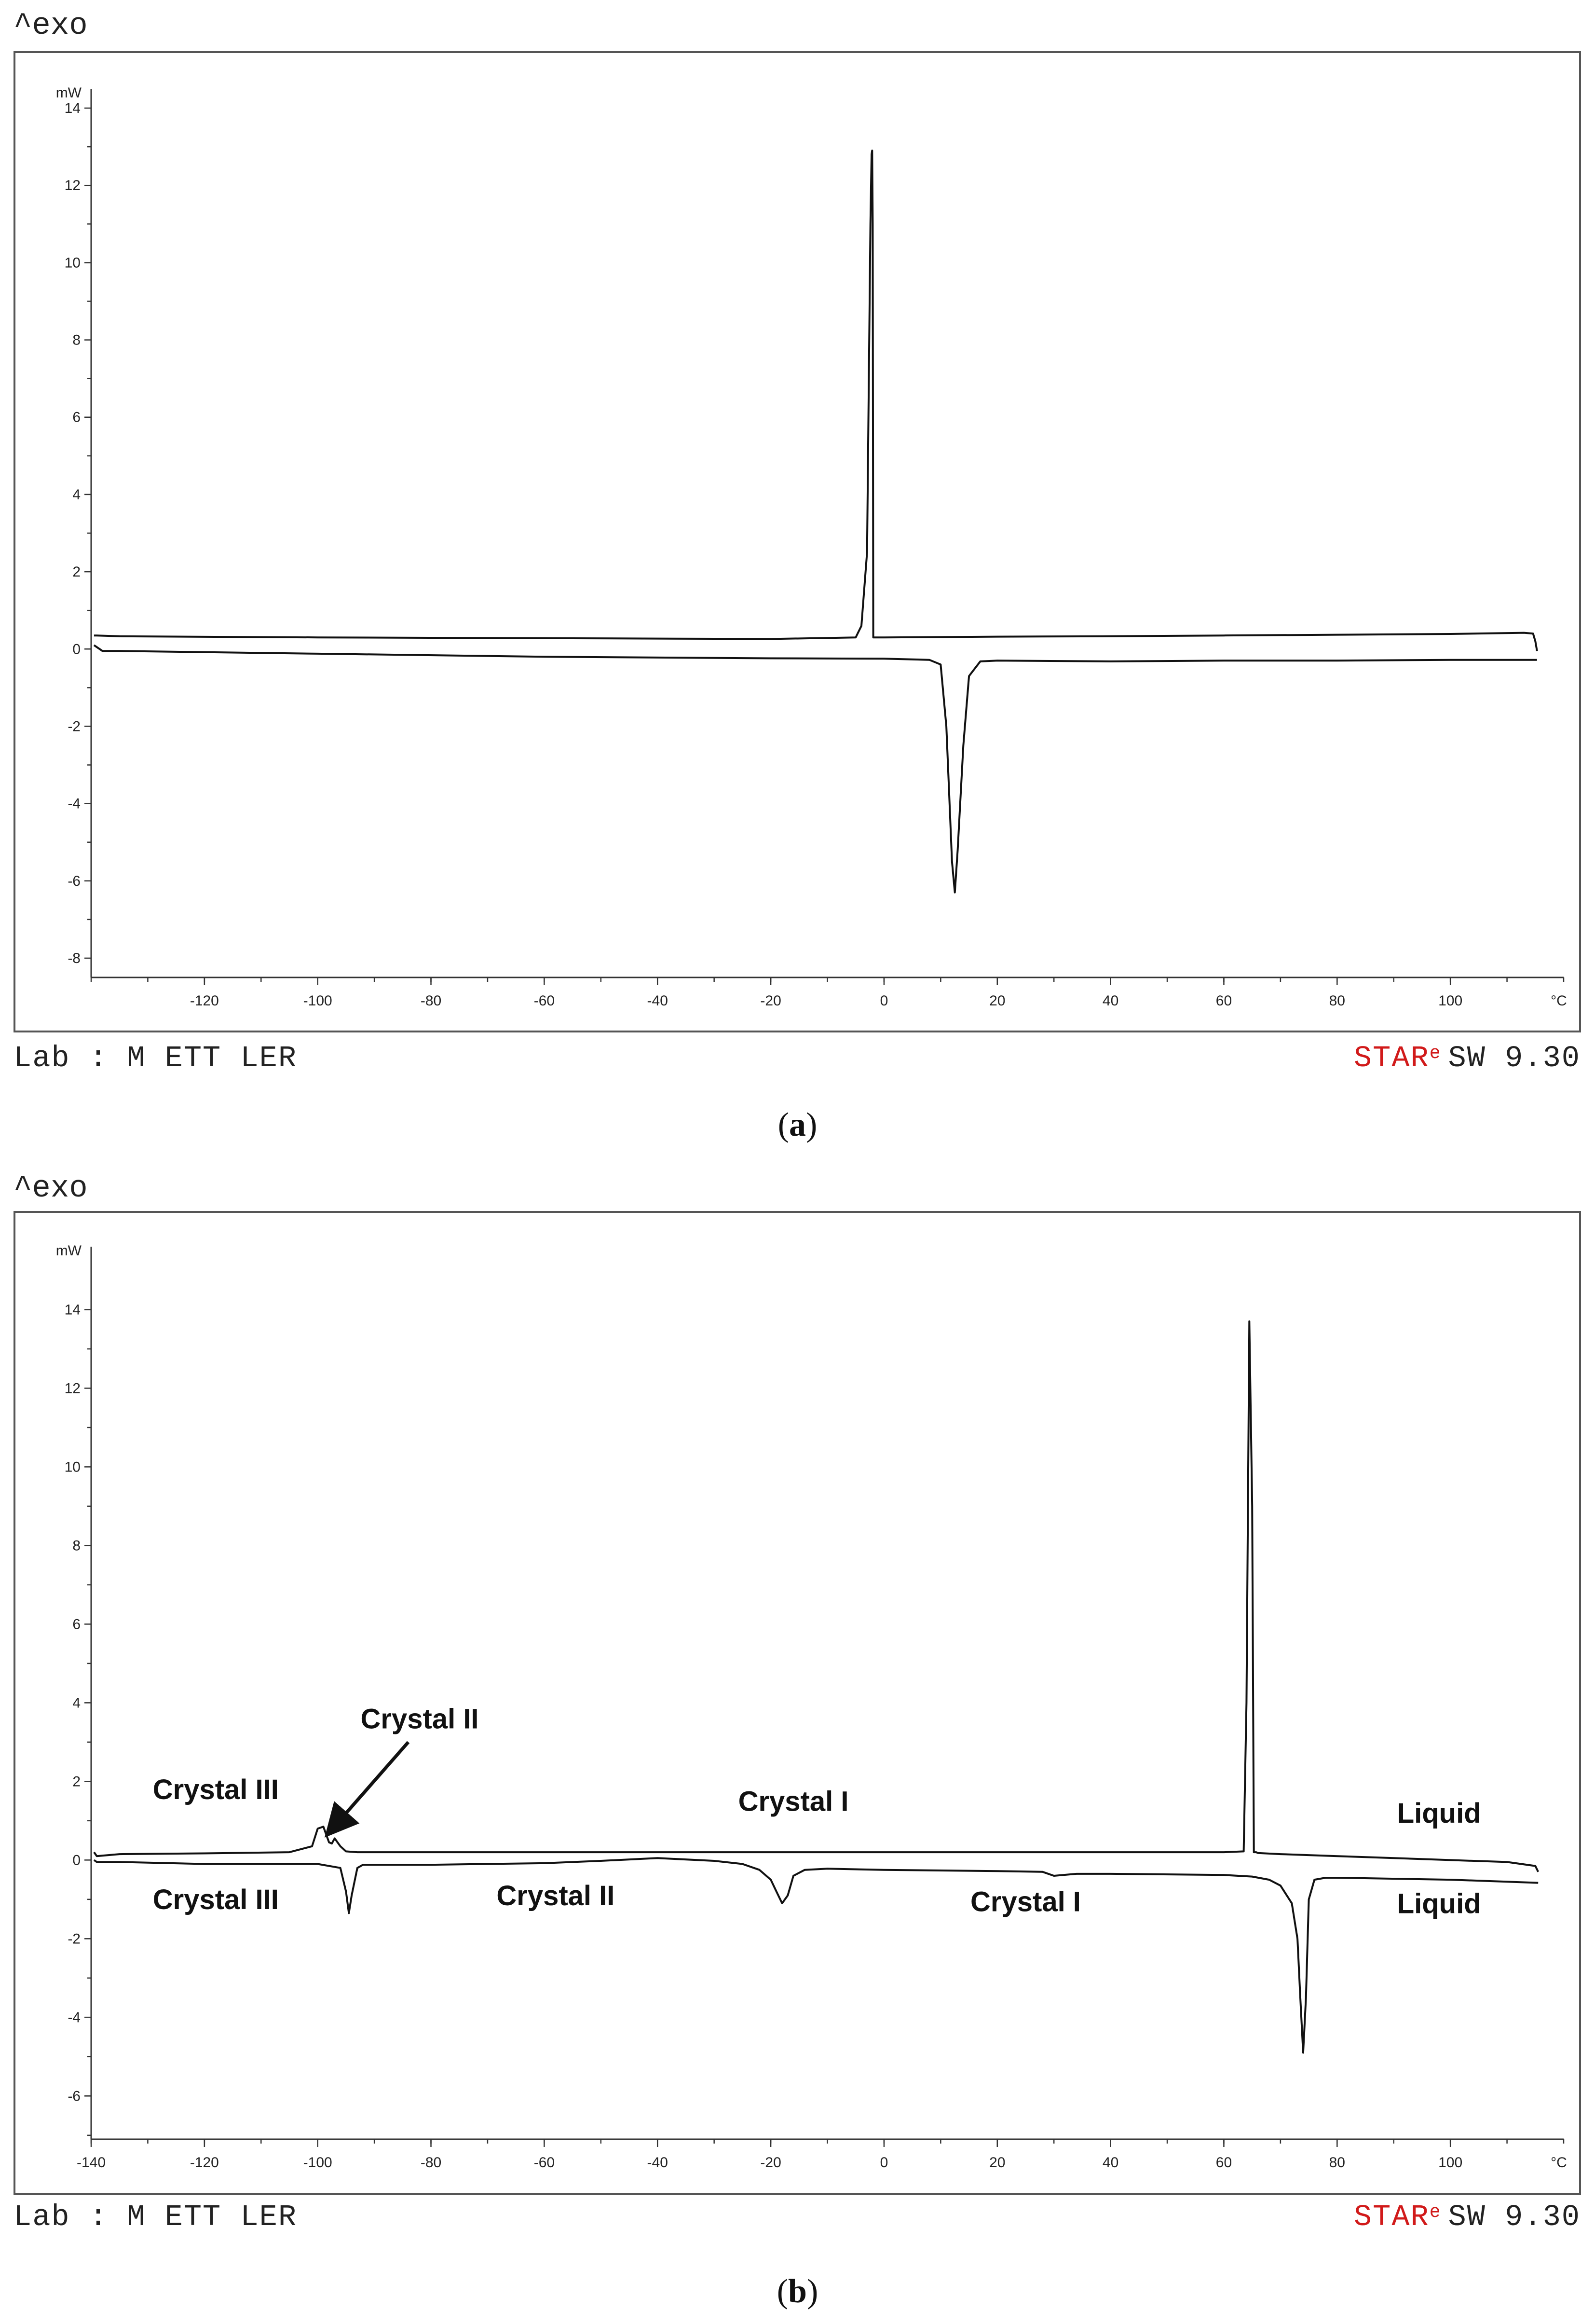 The image size is (1595, 2324). I want to click on caption-letter: a, so click(797, 1124).